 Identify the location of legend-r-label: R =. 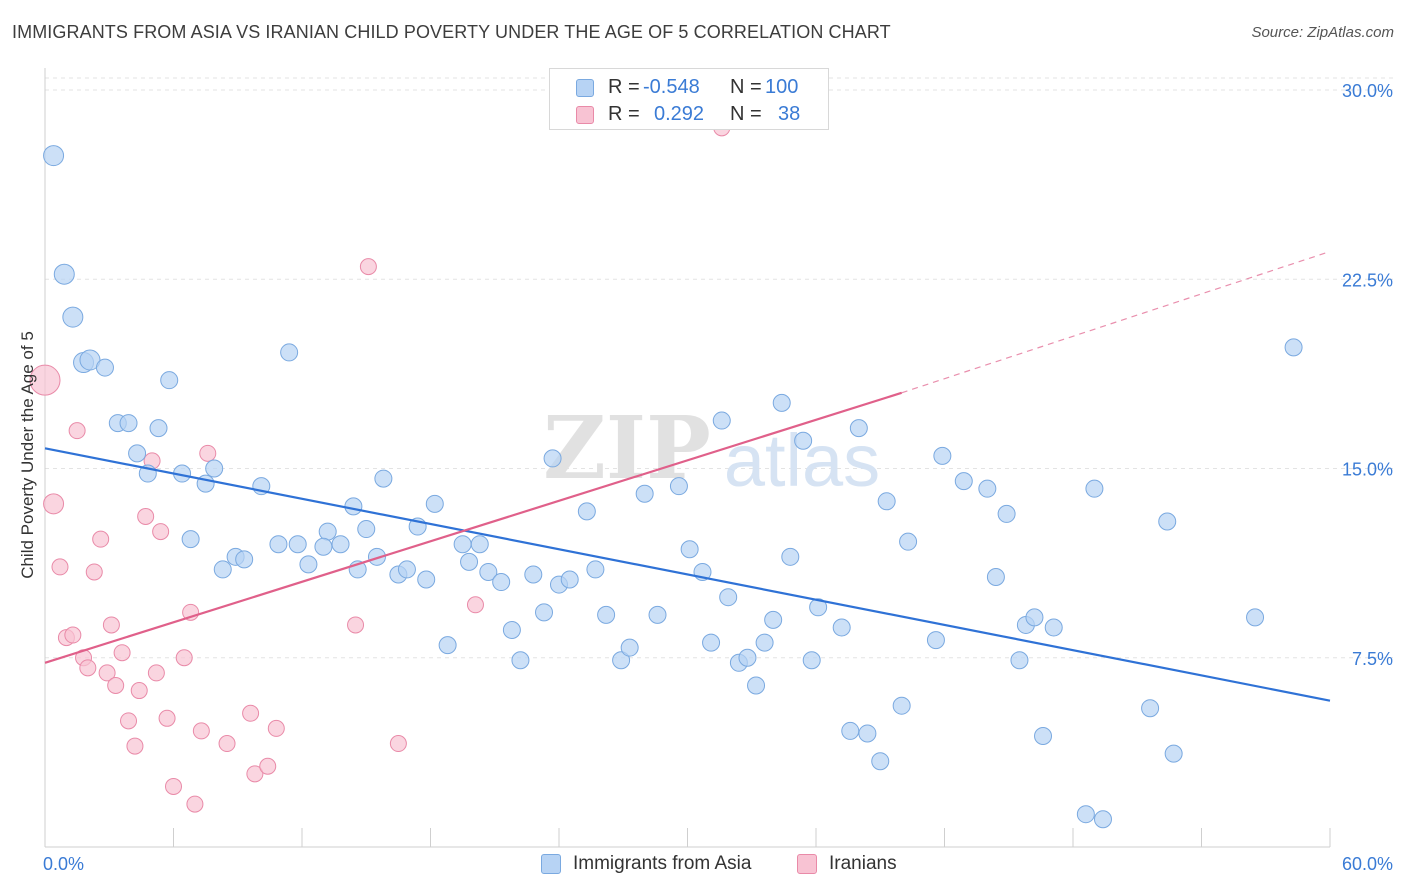
(624, 87).